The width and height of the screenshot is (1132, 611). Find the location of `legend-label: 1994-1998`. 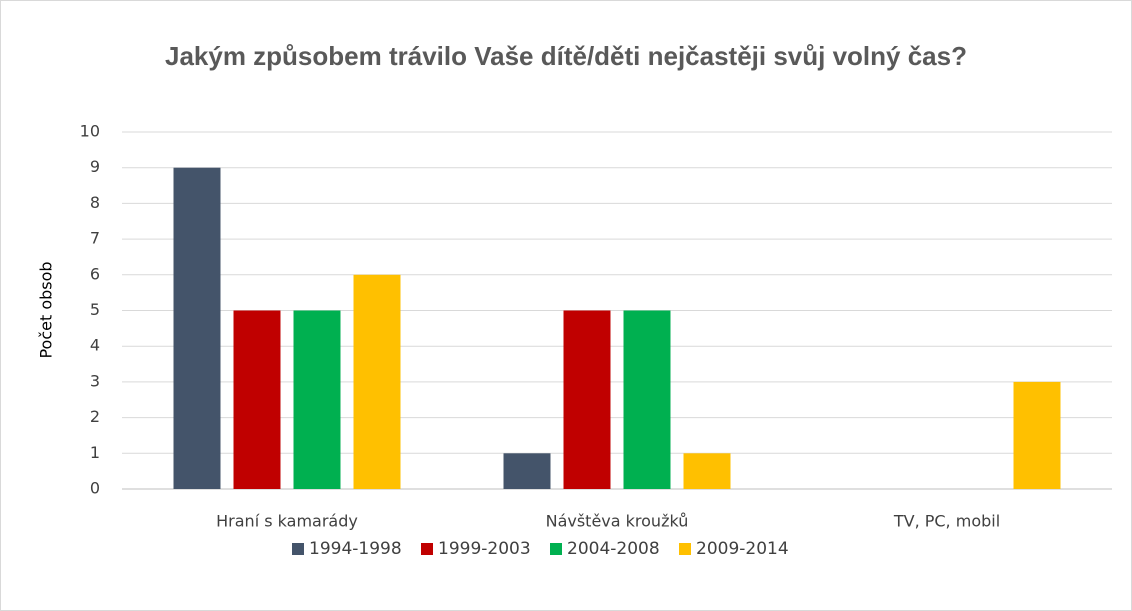

legend-label: 1994-1998 is located at coordinates (355, 549).